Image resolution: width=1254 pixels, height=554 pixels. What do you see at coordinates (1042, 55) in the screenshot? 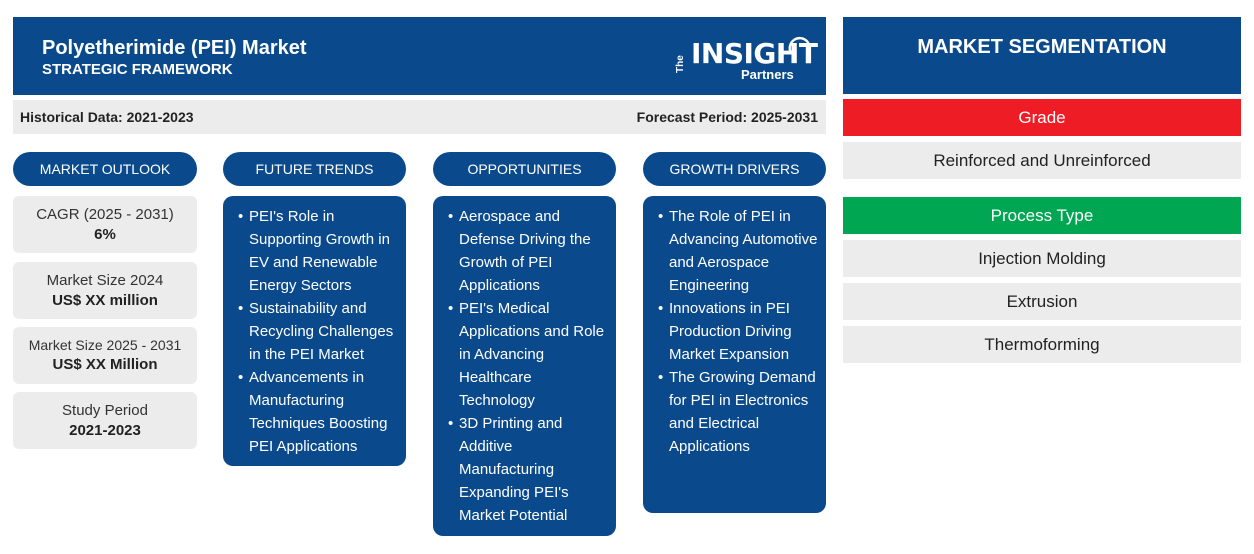
I see `market-segmentation-header: MARKET SEGMENTATION` at bounding box center [1042, 55].